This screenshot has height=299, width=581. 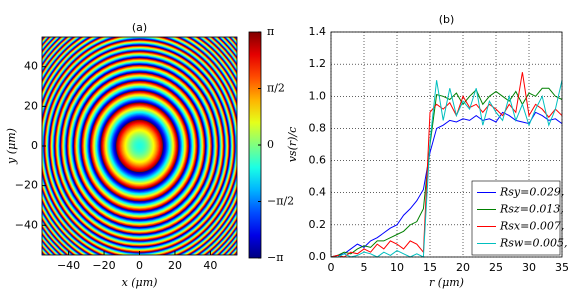 What do you see at coordinates (496, 267) in the screenshot?
I see `x-tick-label: 25` at bounding box center [496, 267].